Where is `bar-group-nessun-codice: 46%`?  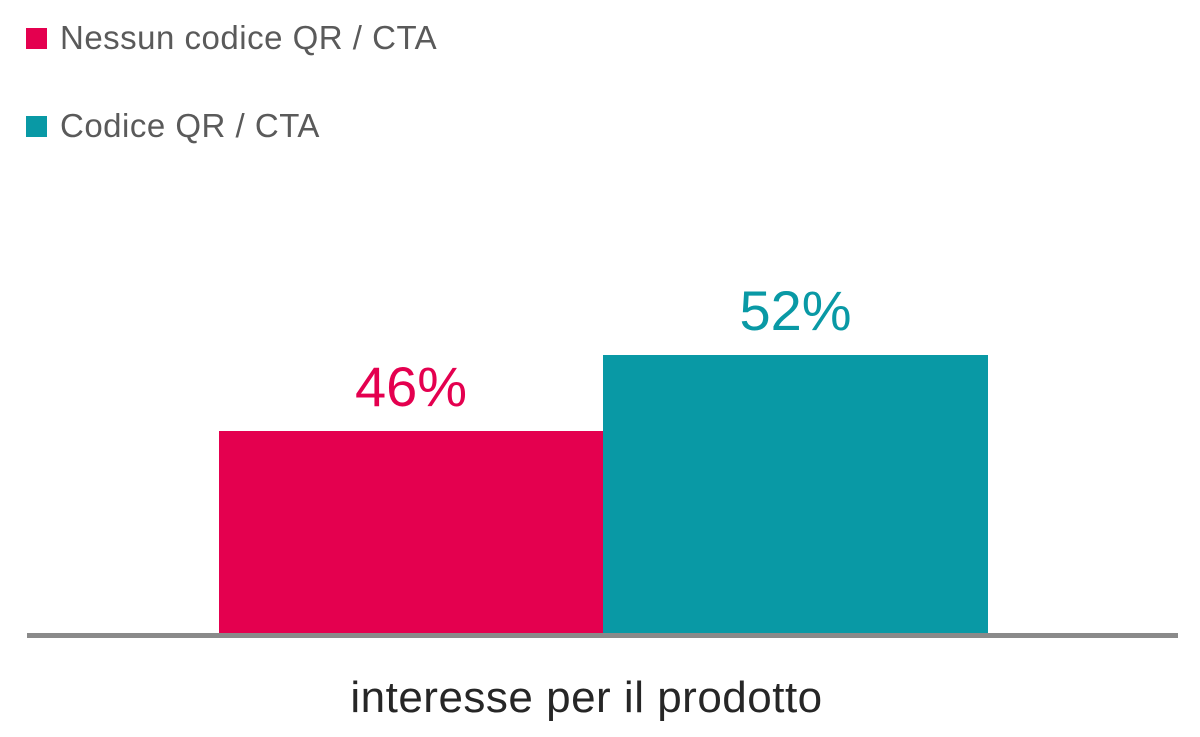 bar-group-nessun-codice: 46% is located at coordinates (411, 496).